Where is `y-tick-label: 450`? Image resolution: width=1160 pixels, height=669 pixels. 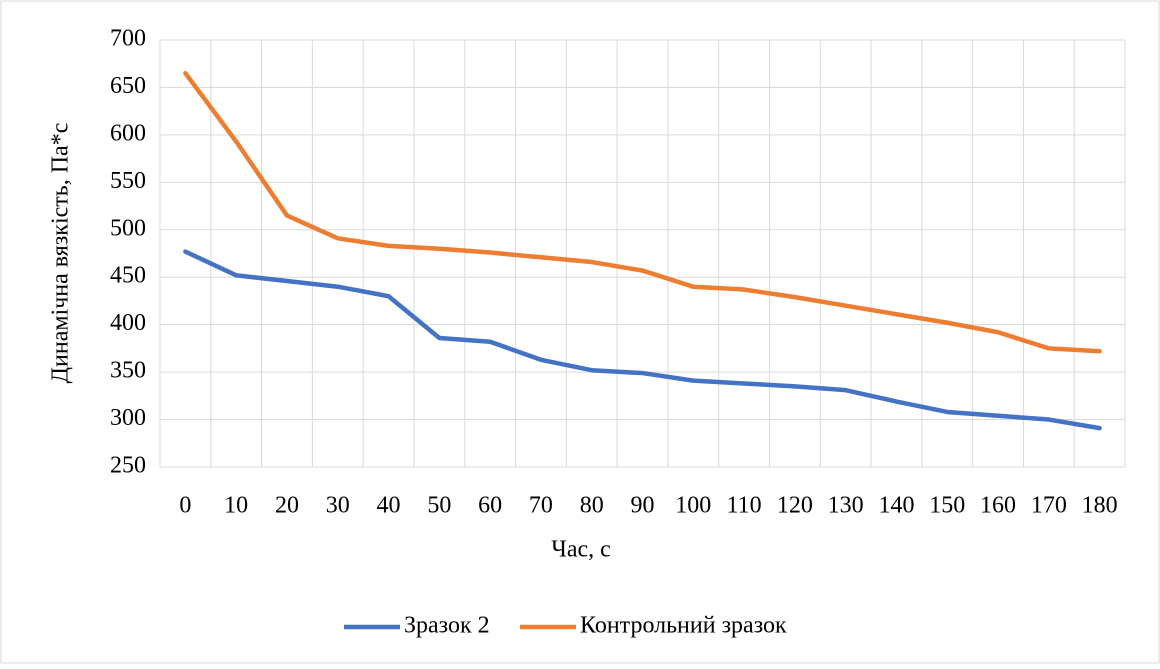 y-tick-label: 450 is located at coordinates (128, 276).